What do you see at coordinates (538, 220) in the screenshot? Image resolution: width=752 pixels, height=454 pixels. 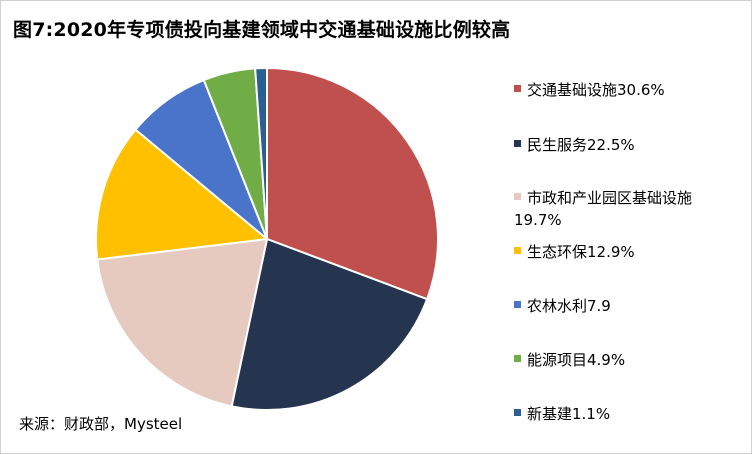 I see `legend-label-value: 19.7%` at bounding box center [538, 220].